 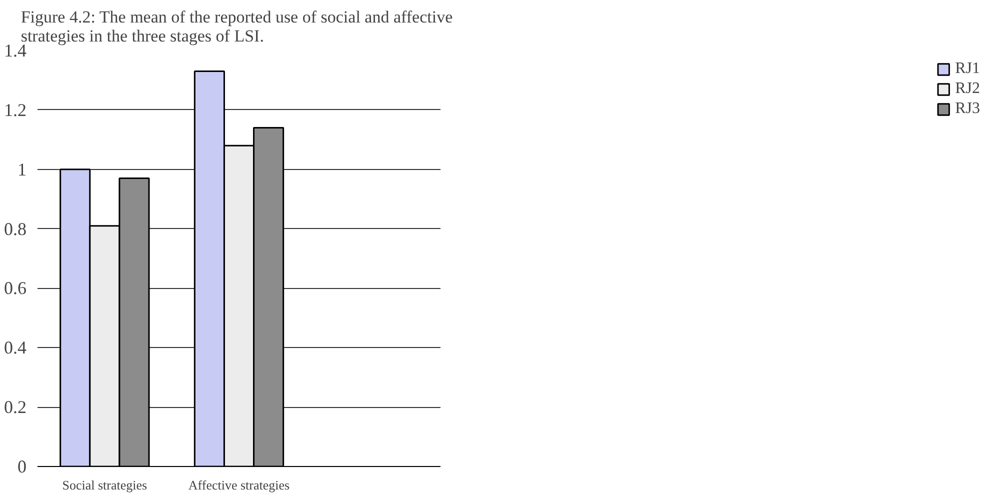 What do you see at coordinates (22, 169) in the screenshot?
I see `y-tick-label: 1` at bounding box center [22, 169].